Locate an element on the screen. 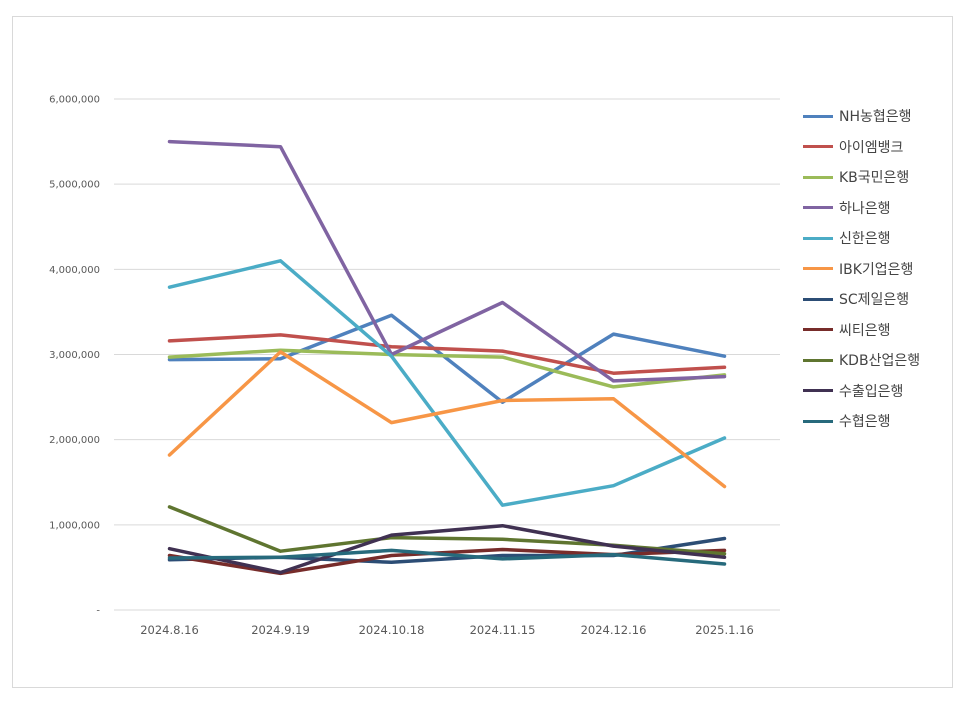  legend-label: 수출입은행 is located at coordinates (871, 391).